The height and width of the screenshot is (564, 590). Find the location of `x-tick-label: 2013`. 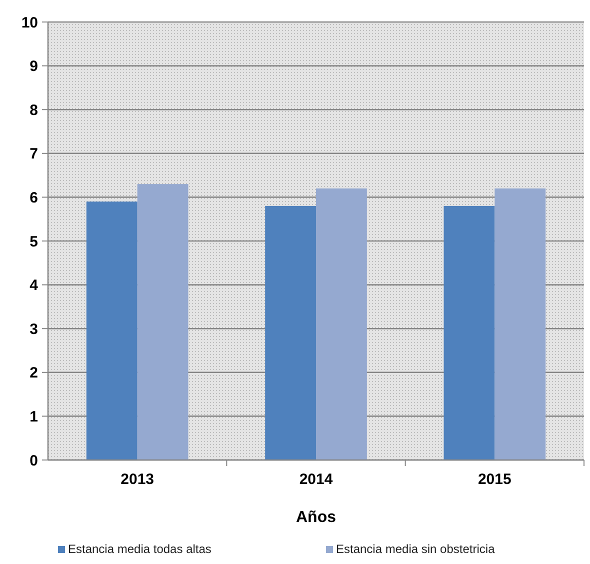

x-tick-label: 2013 is located at coordinates (137, 479).